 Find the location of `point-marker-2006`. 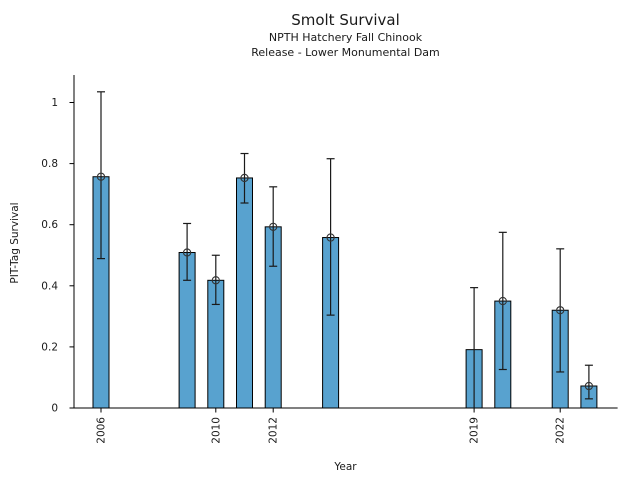

point-marker-2006 is located at coordinates (101, 176).